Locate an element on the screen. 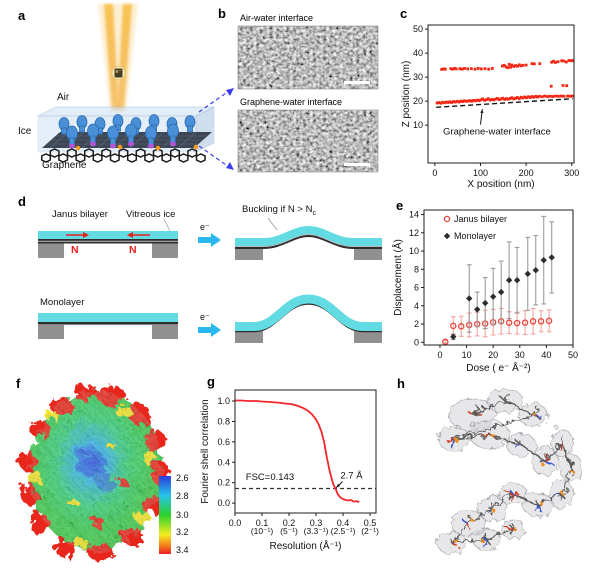 The image size is (600, 576). svg-text: 0.1 is located at coordinates (262, 523).